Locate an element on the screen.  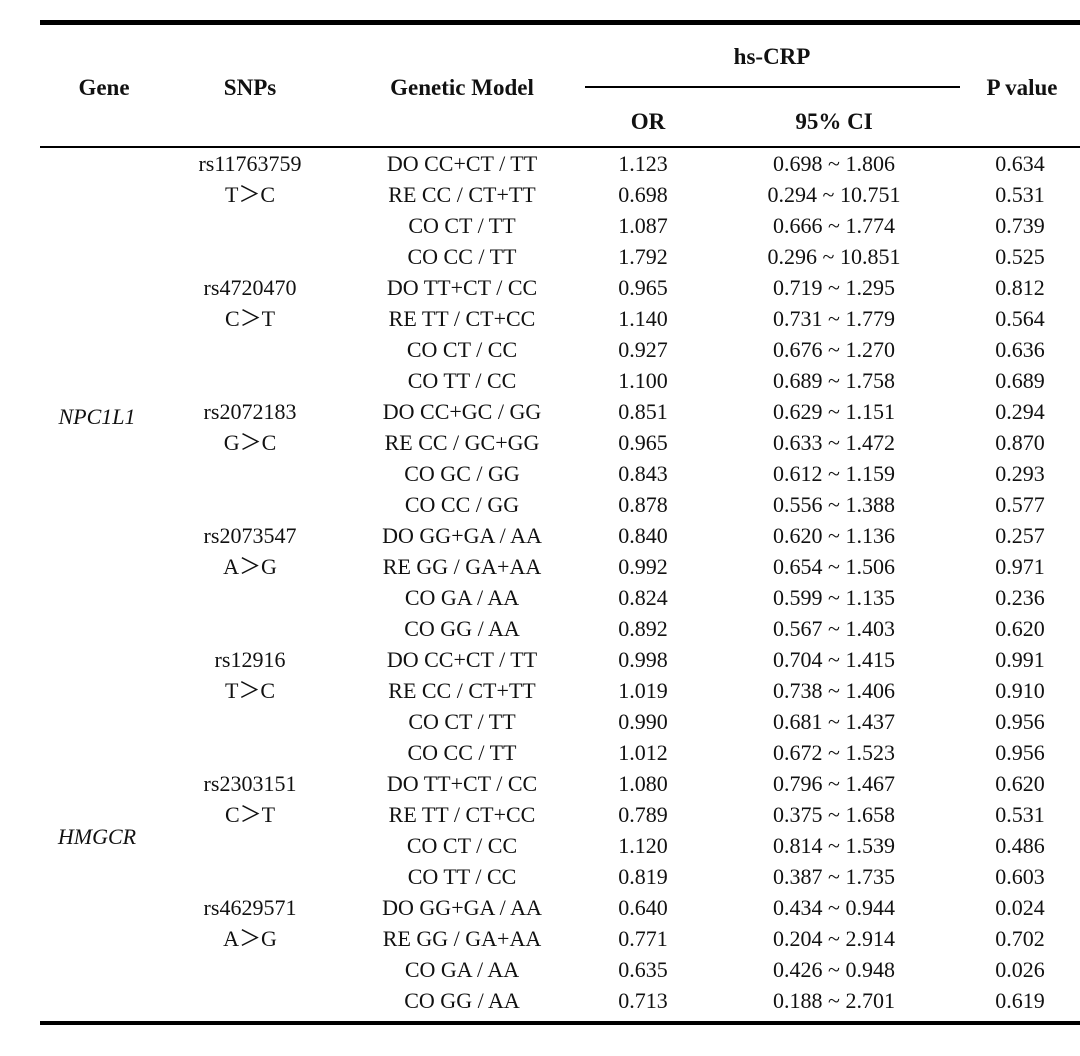
header-gene: Gene is located at coordinates (104, 87).